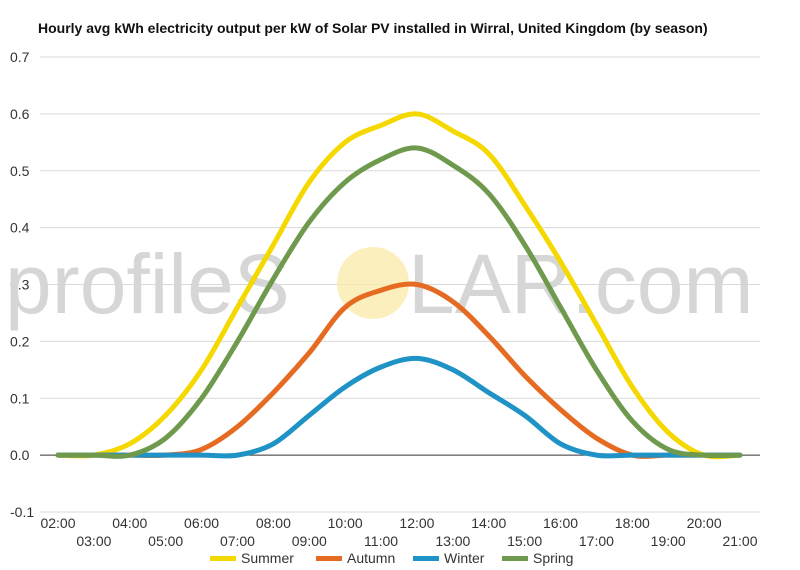  Describe the element at coordinates (329, 558) in the screenshot. I see `legend-swatch-autumn` at that location.